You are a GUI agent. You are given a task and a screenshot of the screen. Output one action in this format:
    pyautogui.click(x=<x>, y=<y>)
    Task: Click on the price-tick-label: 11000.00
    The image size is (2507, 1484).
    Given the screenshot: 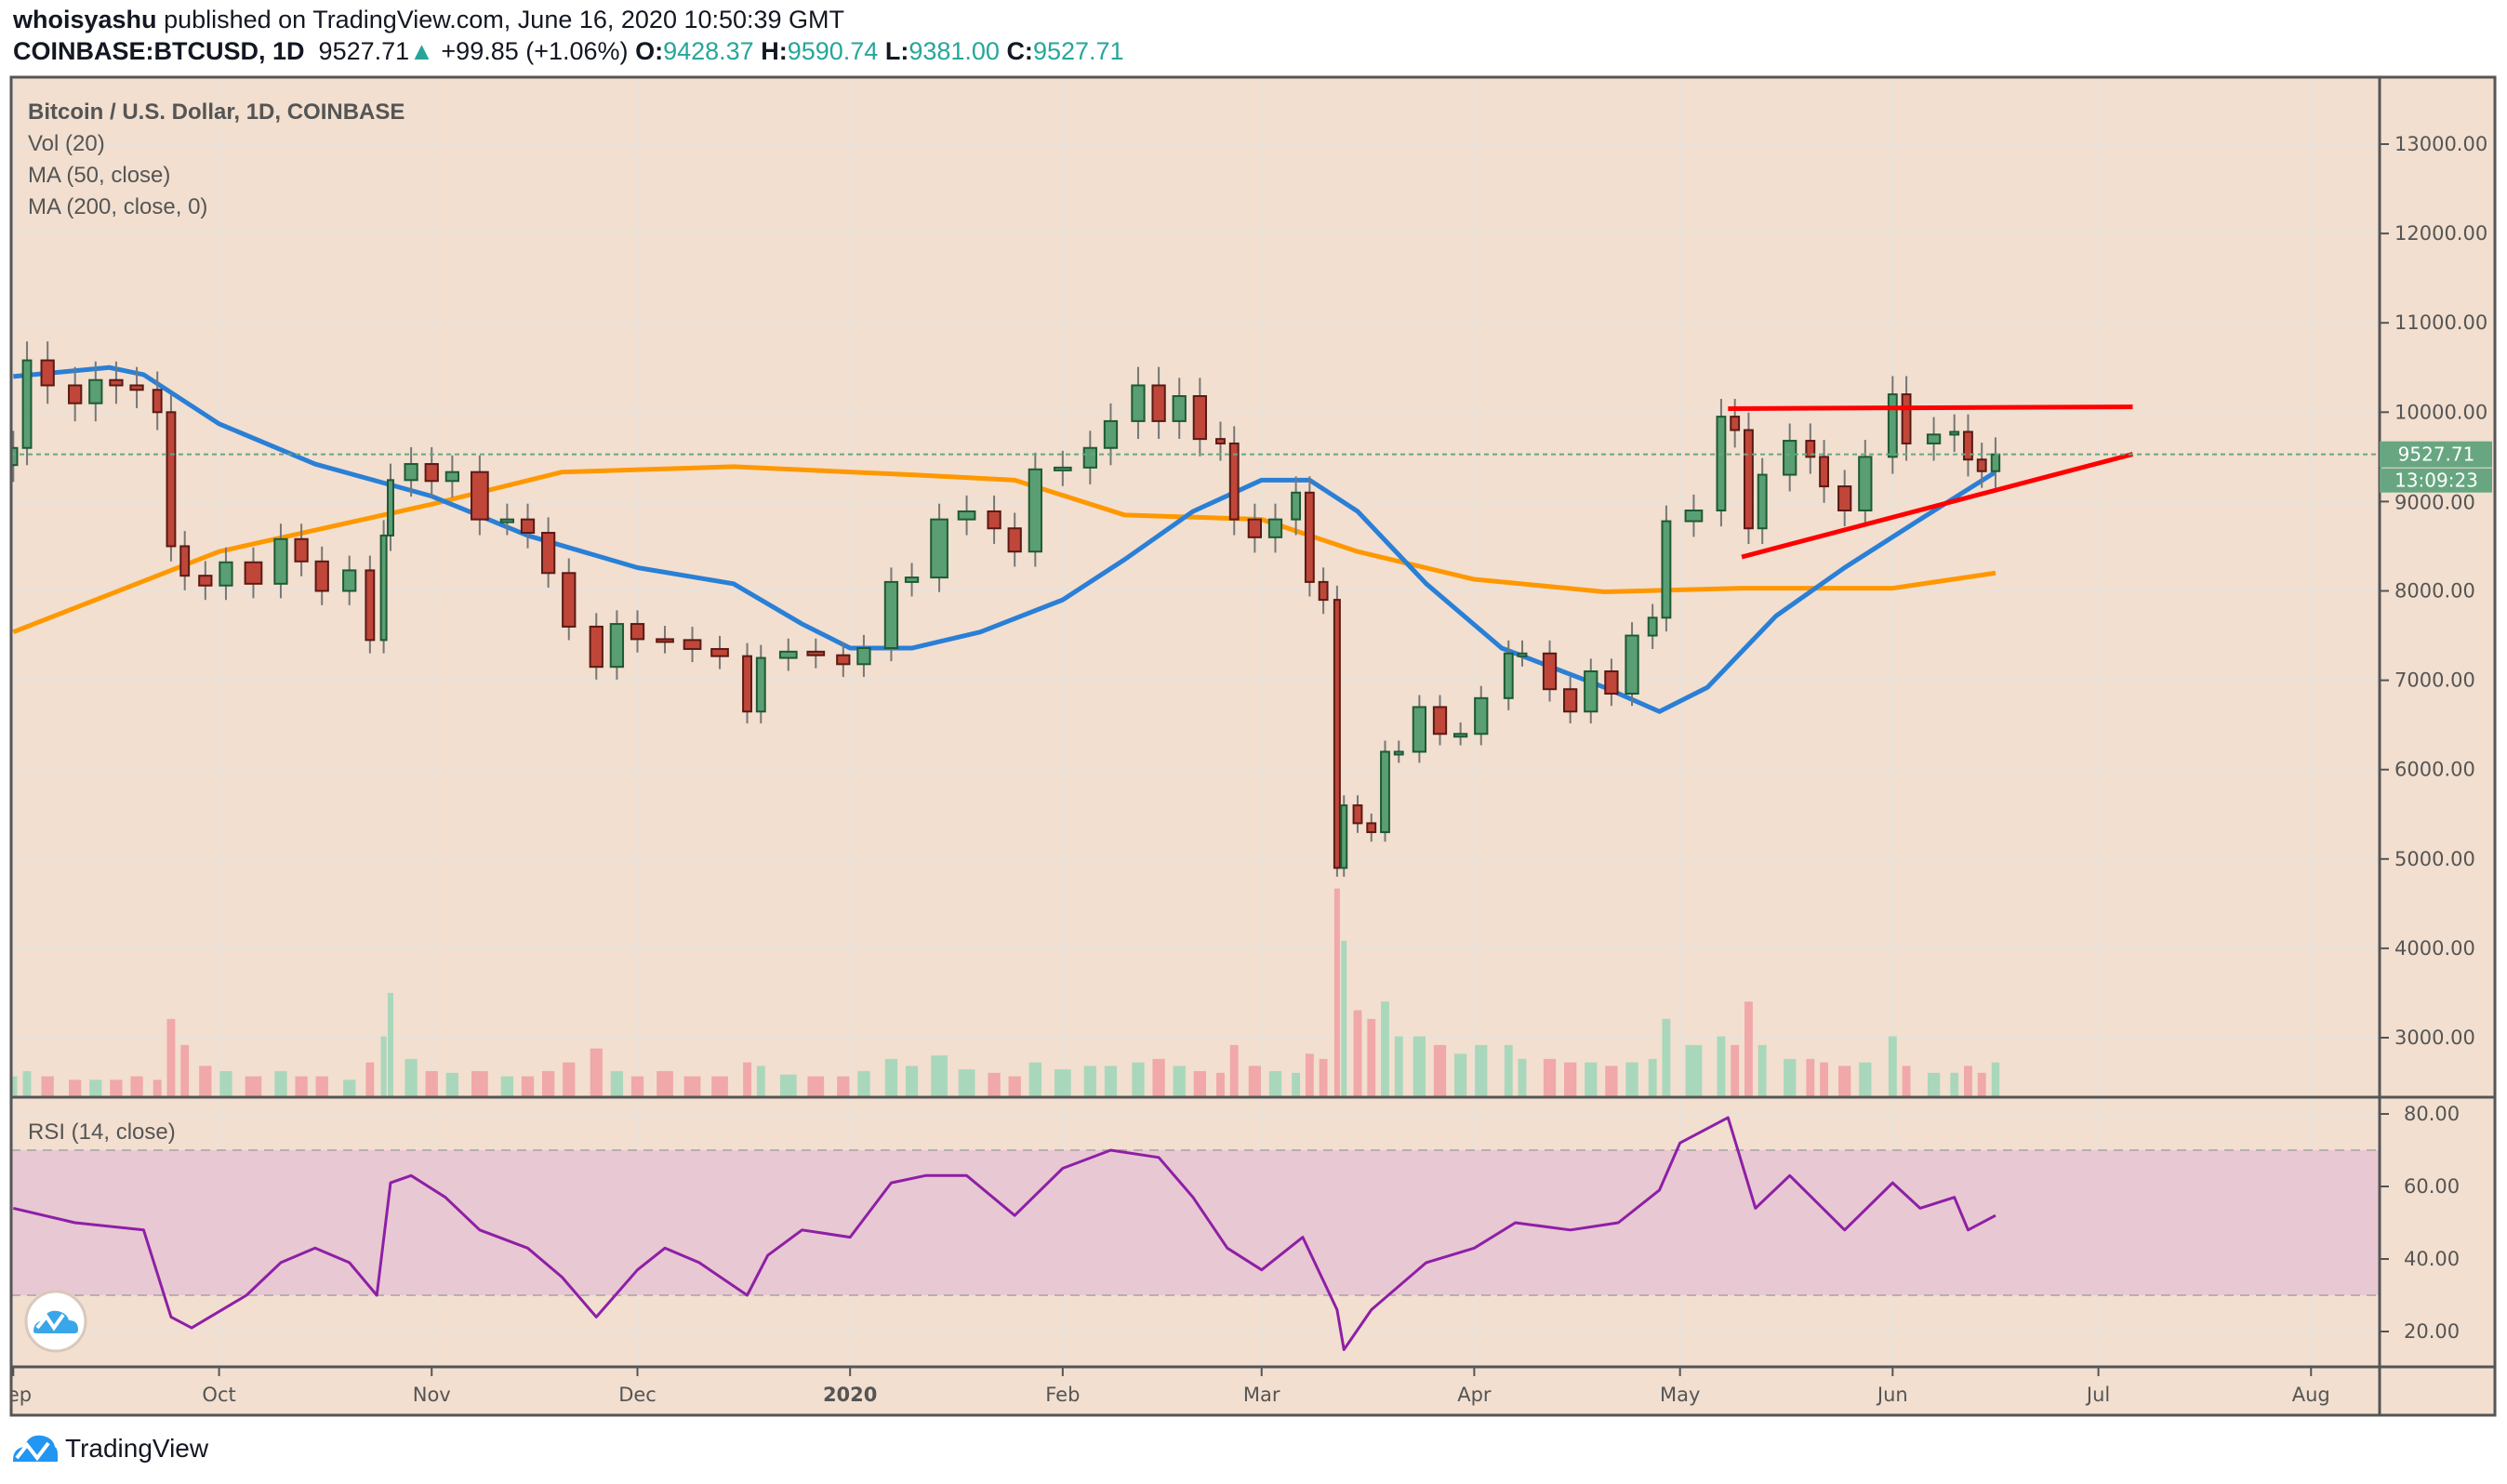 What is the action you would take?
    pyautogui.click(x=2440, y=322)
    